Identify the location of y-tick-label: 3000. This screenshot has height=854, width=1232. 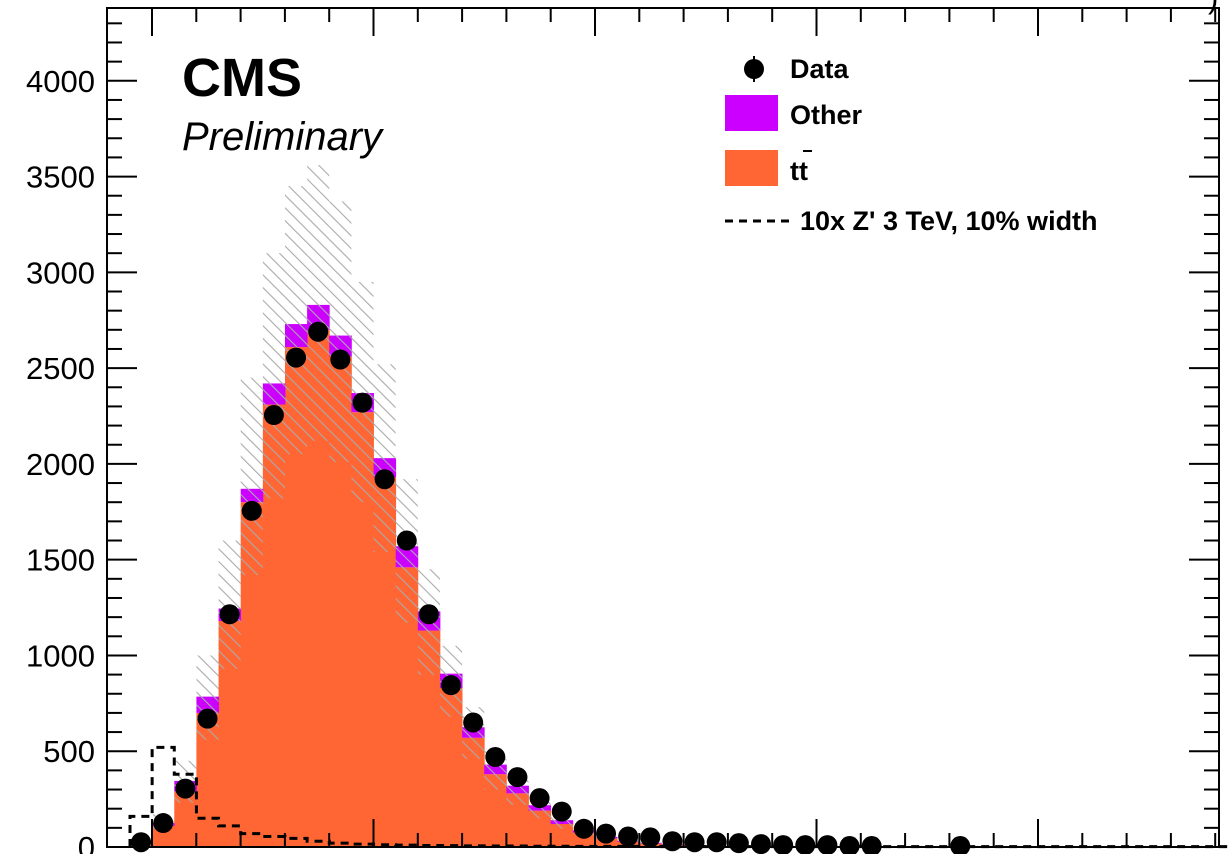
(60, 272).